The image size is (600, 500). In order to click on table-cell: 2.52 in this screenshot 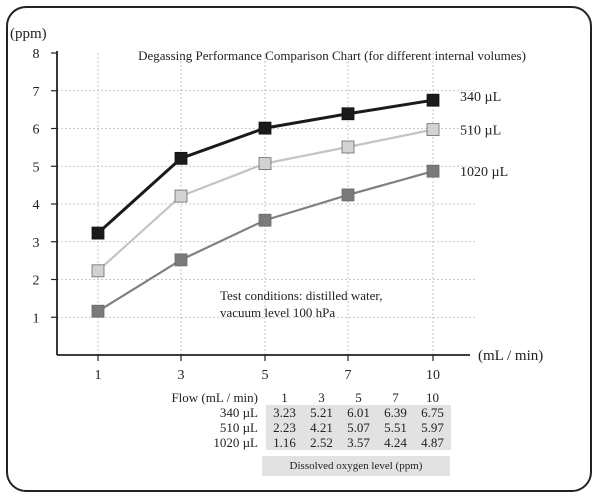, I will do `click(321, 442)`.